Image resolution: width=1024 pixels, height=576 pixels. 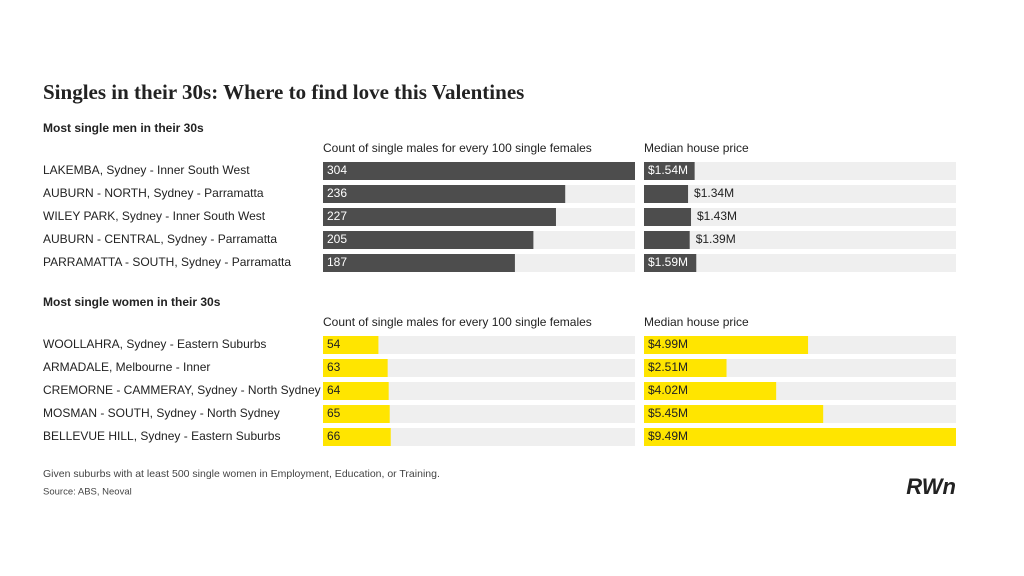 What do you see at coordinates (153, 193) in the screenshot?
I see `row-label: AUBURN - NORTH, Sydney - Parramatta` at bounding box center [153, 193].